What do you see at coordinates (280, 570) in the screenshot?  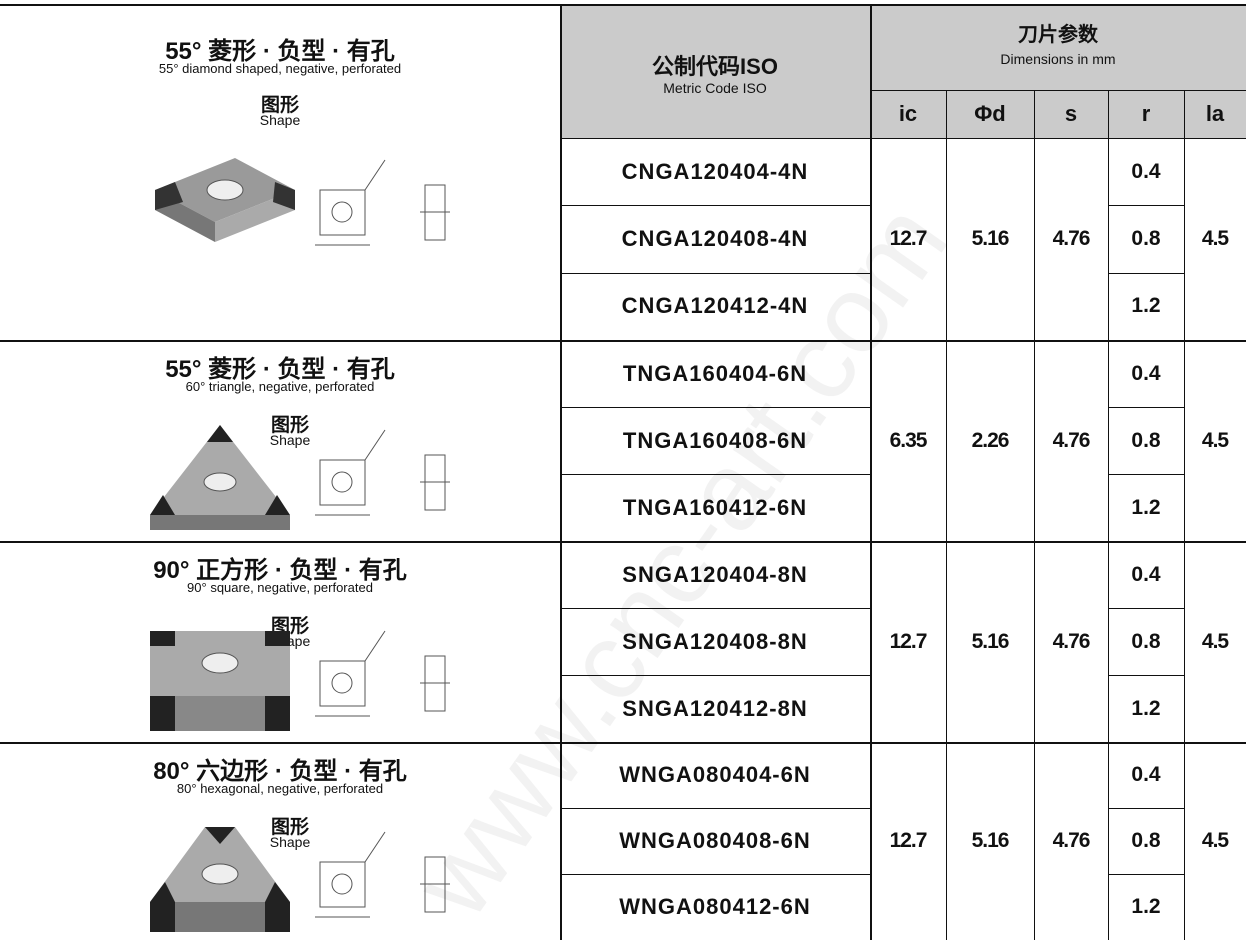 I see `group-title: 90° 正方形 · 负型 · 有孔` at bounding box center [280, 570].